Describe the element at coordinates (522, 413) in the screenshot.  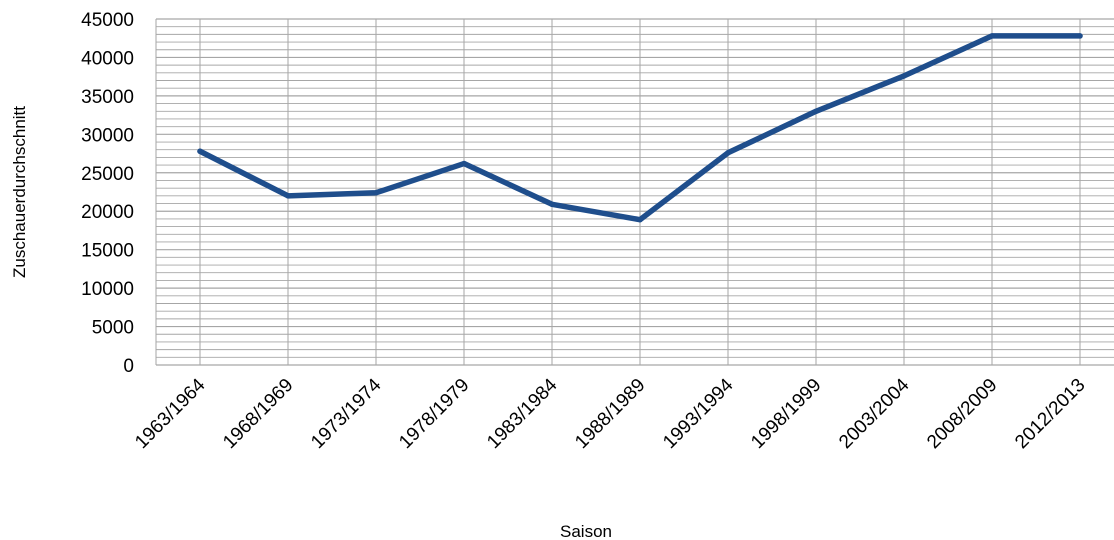
I see `x-tick-label: 1983/1984` at that location.